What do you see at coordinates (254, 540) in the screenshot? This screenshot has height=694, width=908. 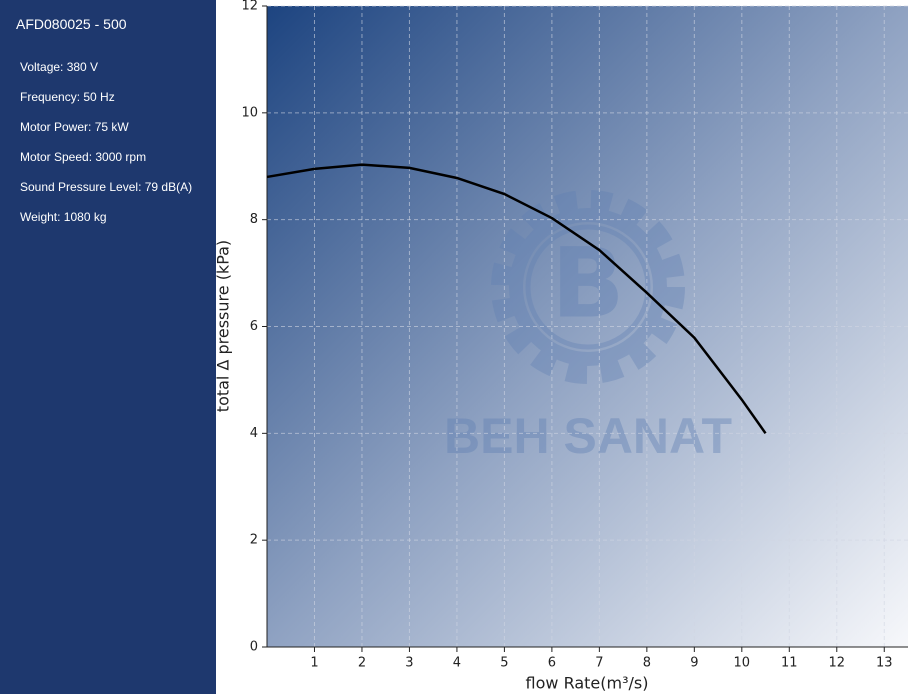 I see `y-tick-label: 2` at bounding box center [254, 540].